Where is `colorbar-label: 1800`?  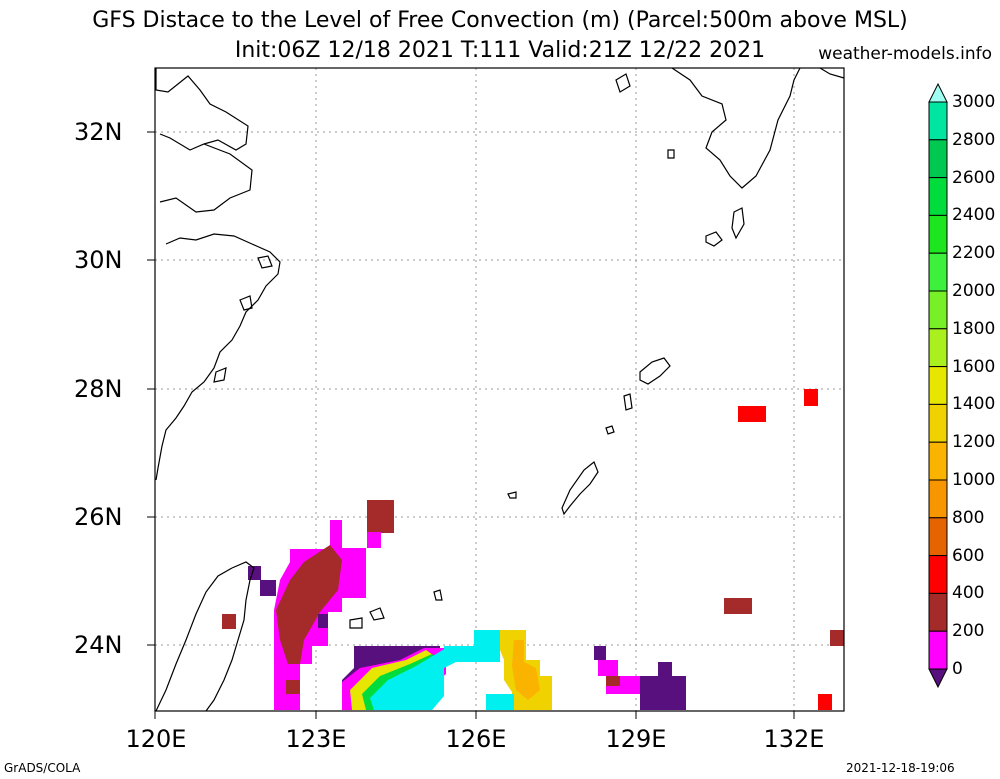 colorbar-label: 1800 is located at coordinates (974, 328).